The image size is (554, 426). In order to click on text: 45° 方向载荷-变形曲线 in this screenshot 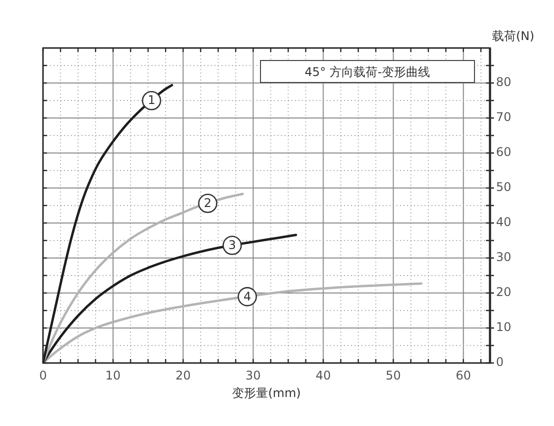, I will do `click(367, 71)`.